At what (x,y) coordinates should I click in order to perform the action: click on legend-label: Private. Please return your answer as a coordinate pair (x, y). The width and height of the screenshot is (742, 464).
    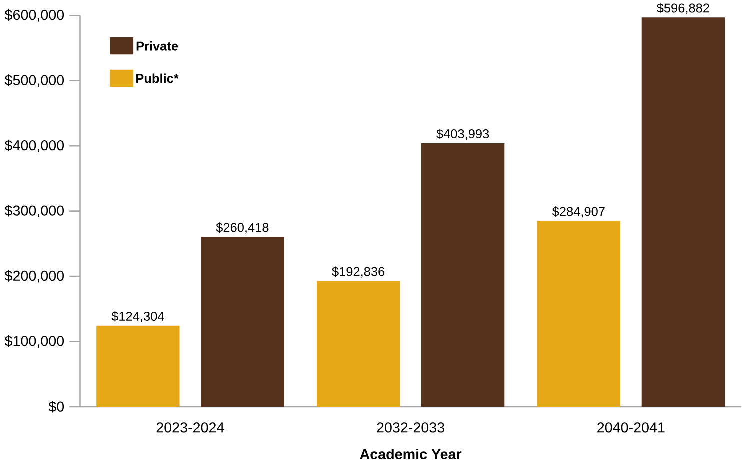
    Looking at the image, I should click on (157, 46).